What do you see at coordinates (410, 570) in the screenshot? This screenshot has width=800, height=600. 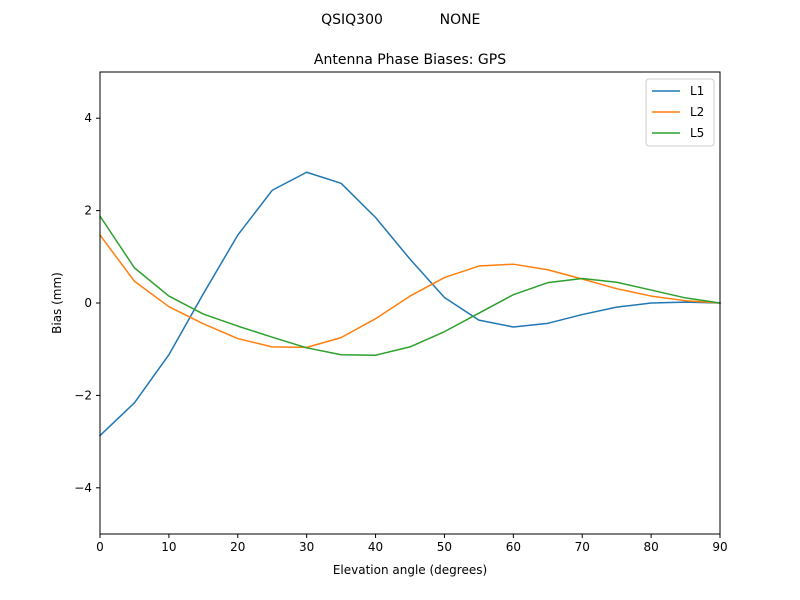 I see `x-axis-label: Elevation angle (degrees)` at bounding box center [410, 570].